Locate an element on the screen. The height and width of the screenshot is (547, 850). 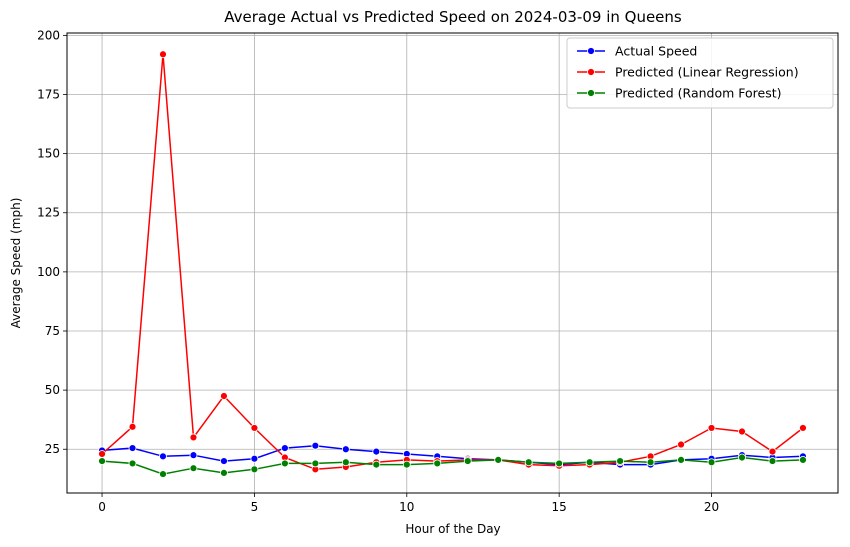
y-tick-label: 175 is located at coordinates (48, 94).